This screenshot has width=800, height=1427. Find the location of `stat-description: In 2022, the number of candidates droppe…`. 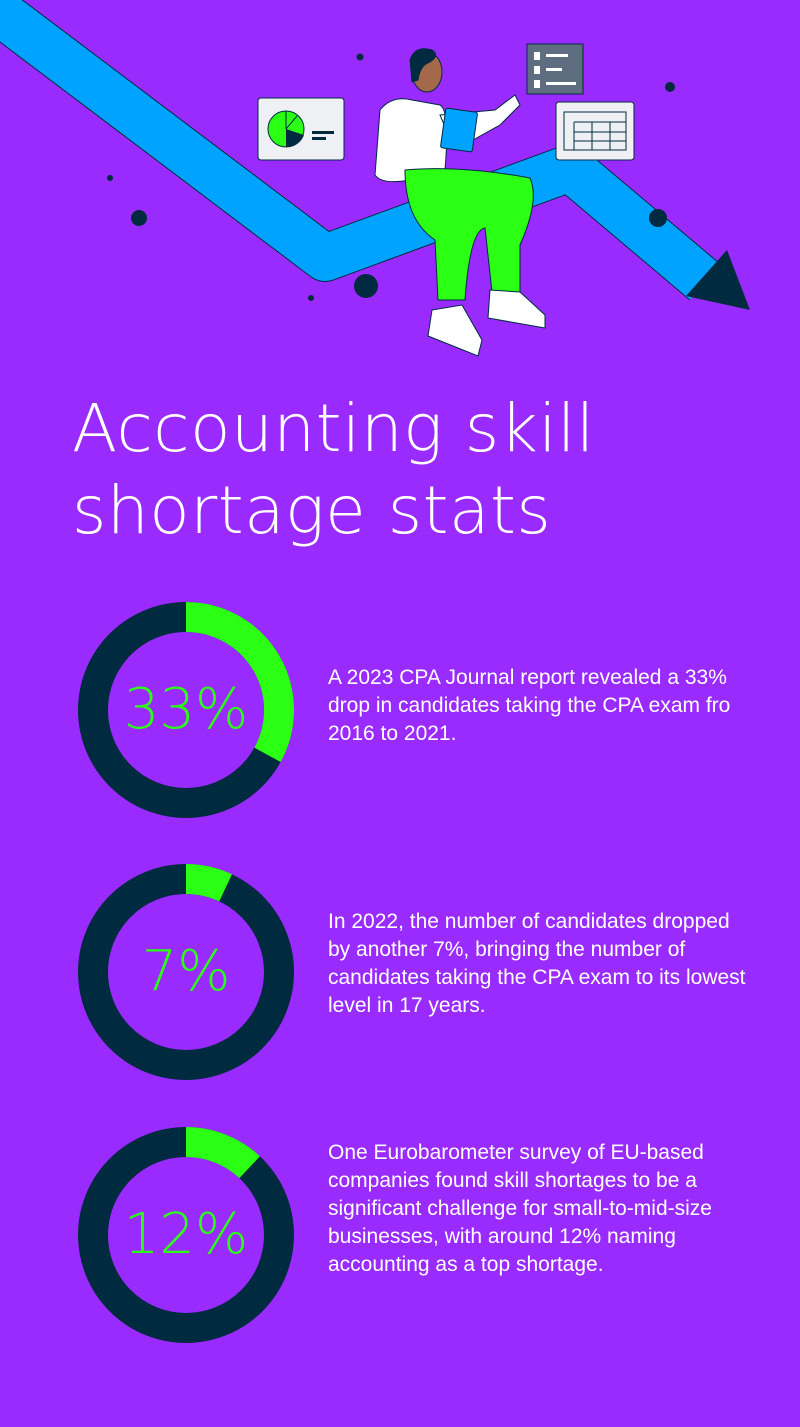

stat-description: In 2022, the number of candidates droppe… is located at coordinates (537, 963).